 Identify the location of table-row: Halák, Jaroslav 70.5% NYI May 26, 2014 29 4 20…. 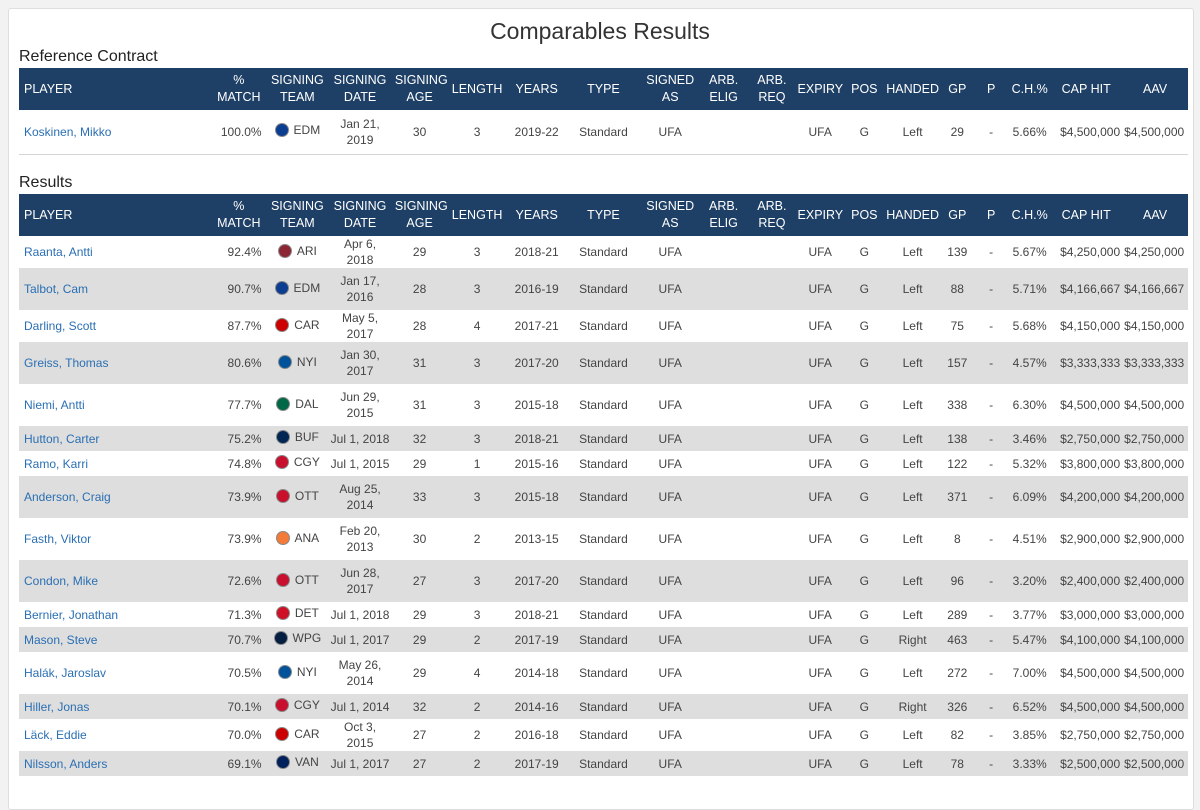
(603, 673).